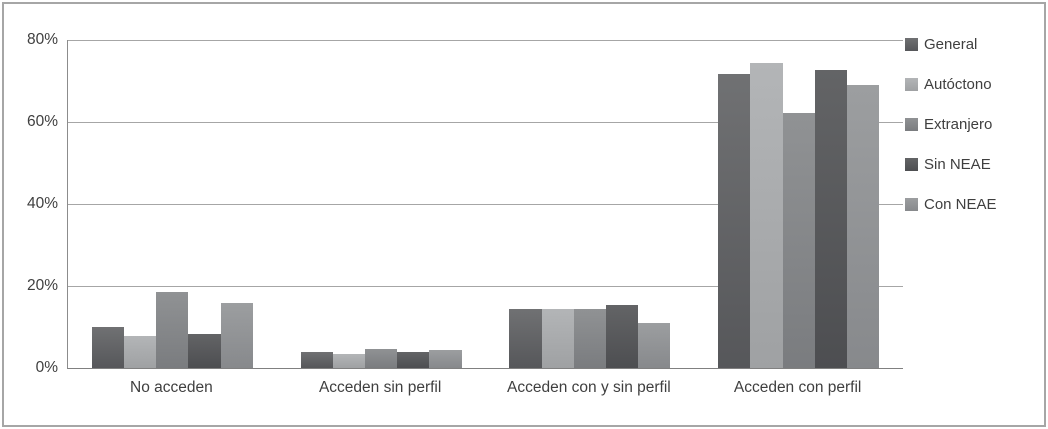  What do you see at coordinates (958, 84) in the screenshot?
I see `legend-label: Autóctono` at bounding box center [958, 84].